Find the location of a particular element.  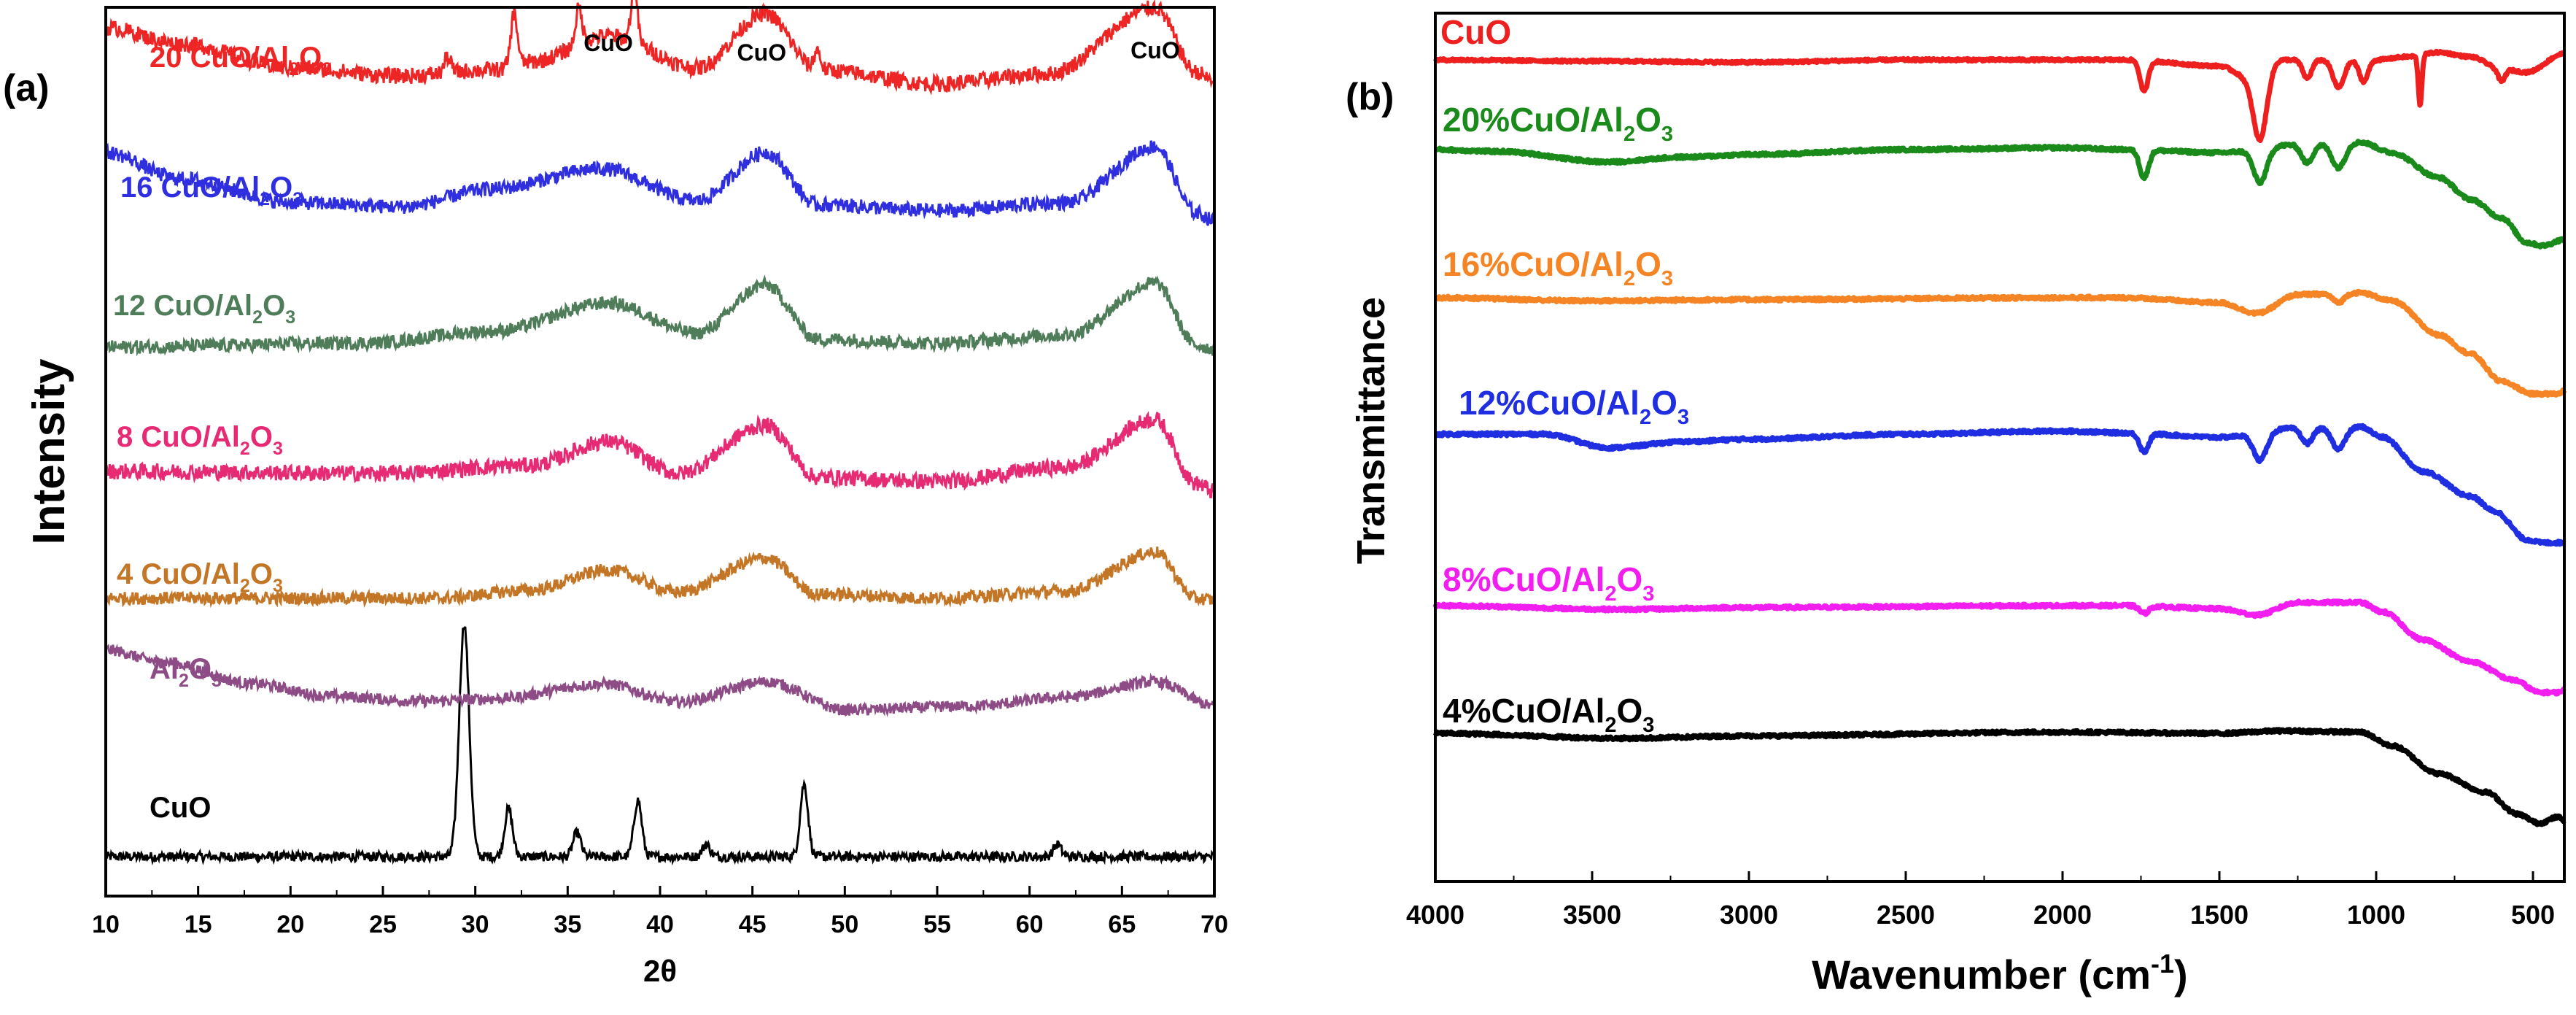

a-xtick-label: 45 is located at coordinates (753, 924).